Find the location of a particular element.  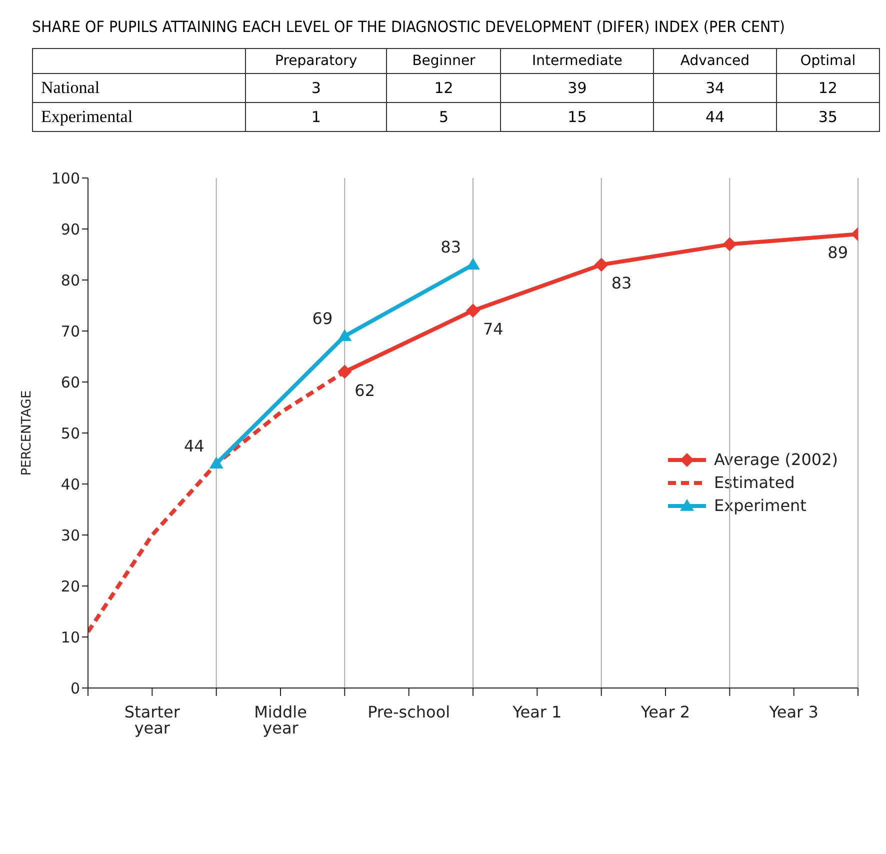

data-label: 15 is located at coordinates (577, 117).